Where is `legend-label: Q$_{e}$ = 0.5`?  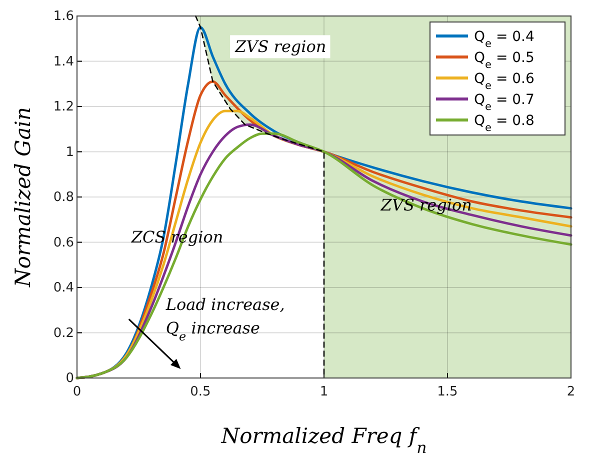
legend-label: Q$_{e}$ = 0.5 is located at coordinates (504, 60).